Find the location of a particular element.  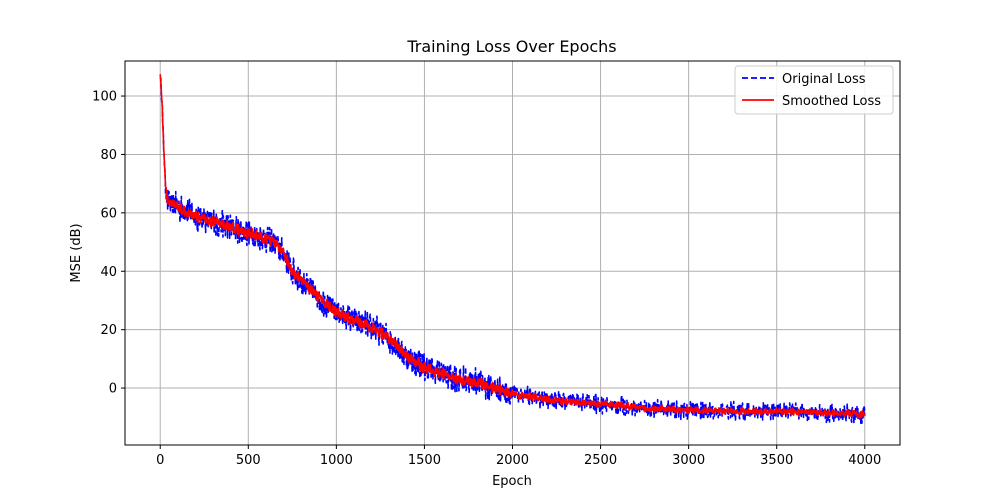

y-tick-label: 40 is located at coordinates (108, 272).